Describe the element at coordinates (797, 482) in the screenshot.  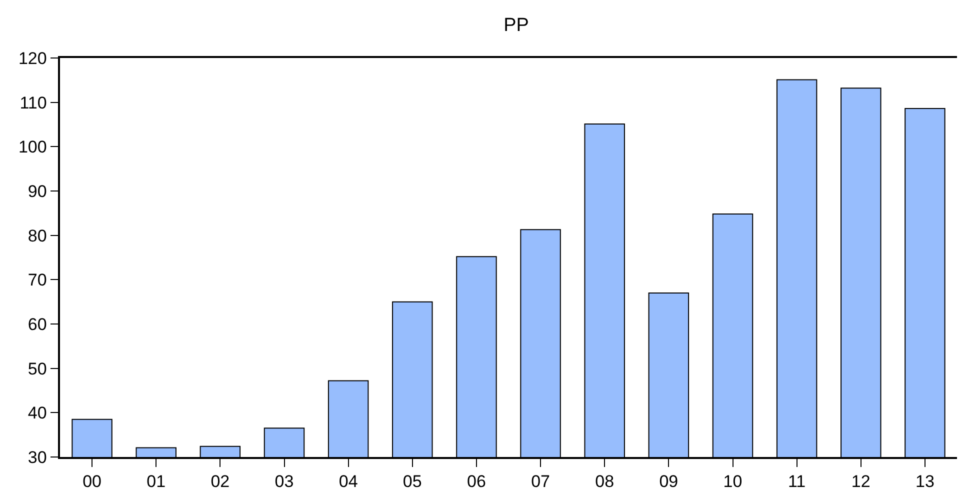
I see `x-tick-label: 11` at that location.